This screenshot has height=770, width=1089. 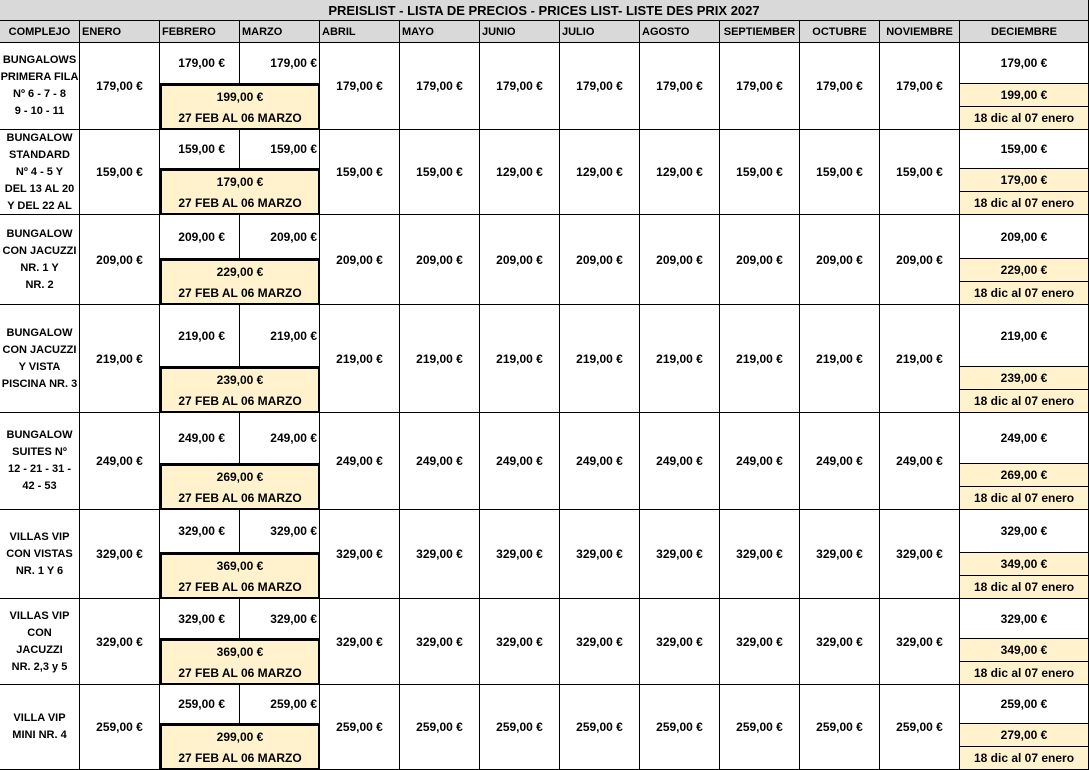 What do you see at coordinates (240, 735) in the screenshot?
I see `peak-price: 299,00 €` at bounding box center [240, 735].